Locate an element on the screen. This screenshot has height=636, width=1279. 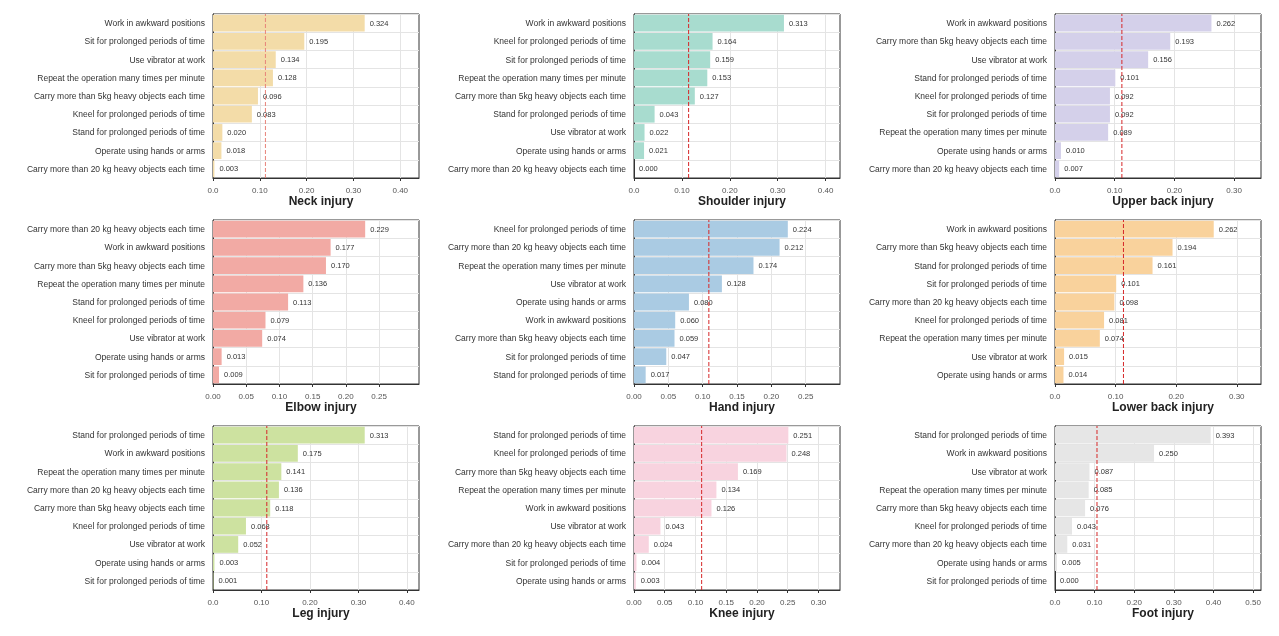
x-tick-label: 0.50 is located at coordinates (1253, 602).